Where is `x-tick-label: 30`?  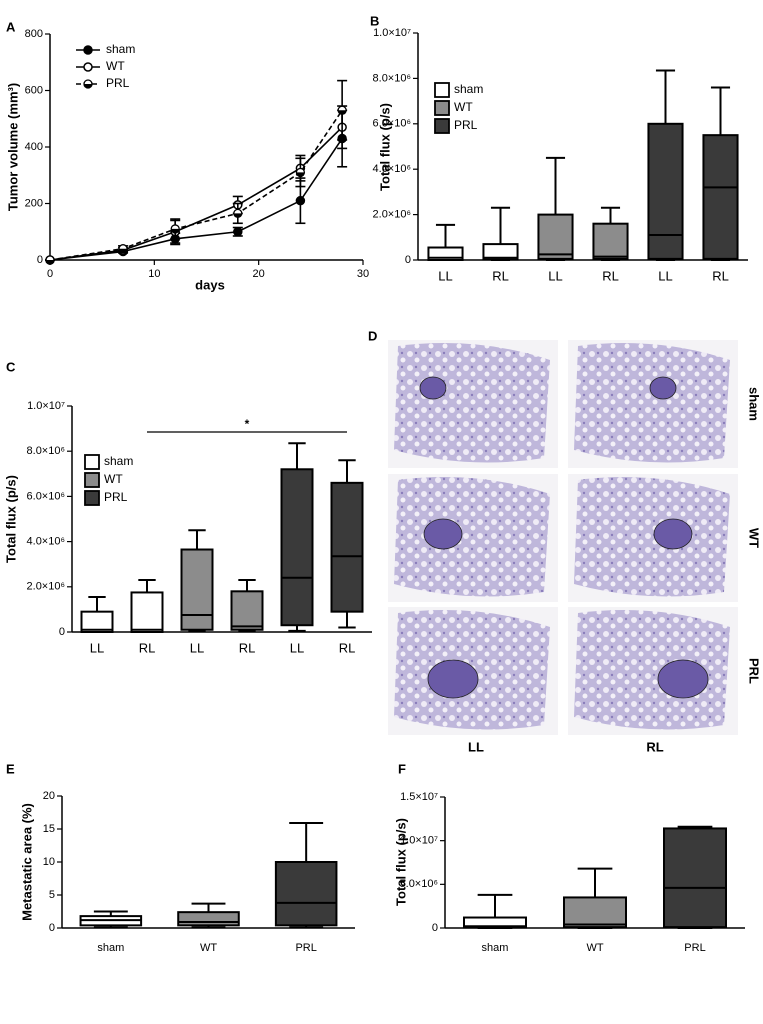
x-tick-label: 30 is located at coordinates (363, 274).